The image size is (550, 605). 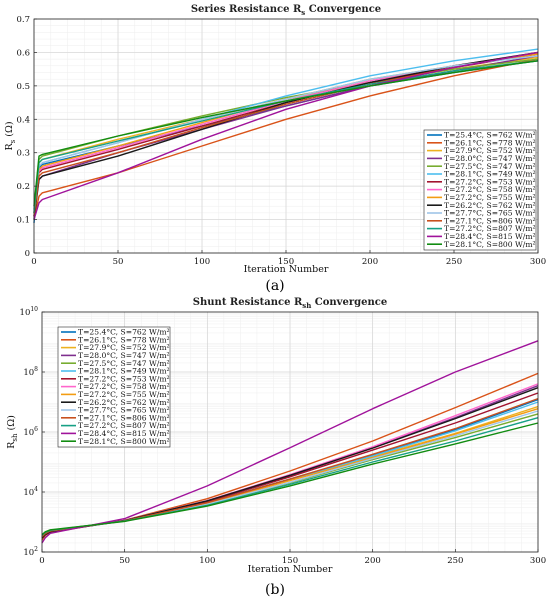 I want to click on y-axis-label-subscript: sh, so click(x=15, y=437).